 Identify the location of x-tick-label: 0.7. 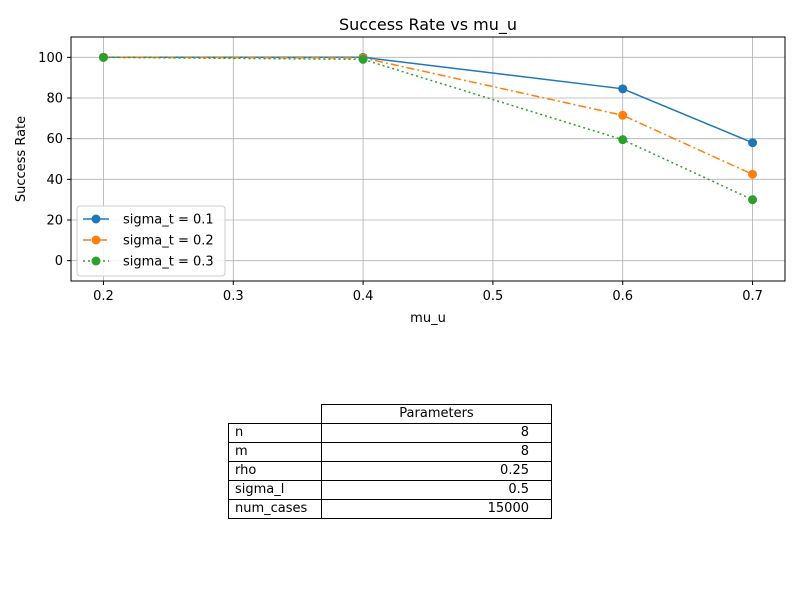
(752, 296).